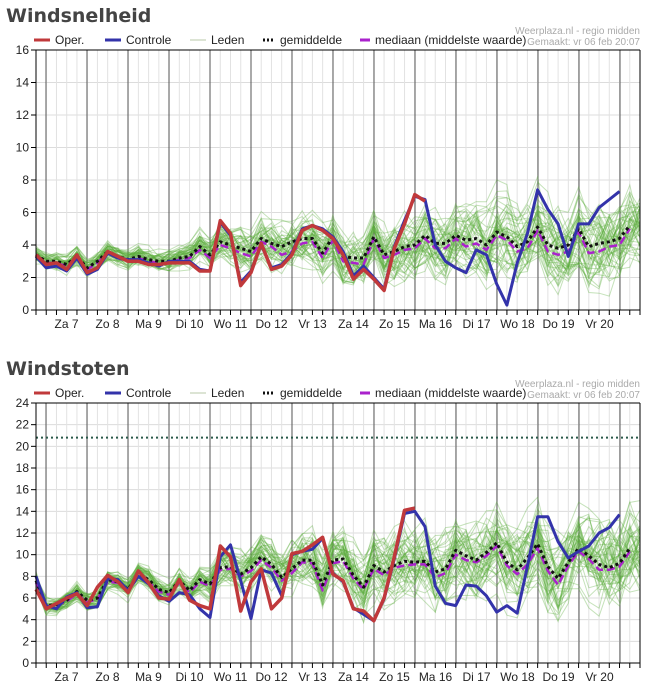  Describe the element at coordinates (23, 468) in the screenshot. I see `y-tick-label: 18` at that location.